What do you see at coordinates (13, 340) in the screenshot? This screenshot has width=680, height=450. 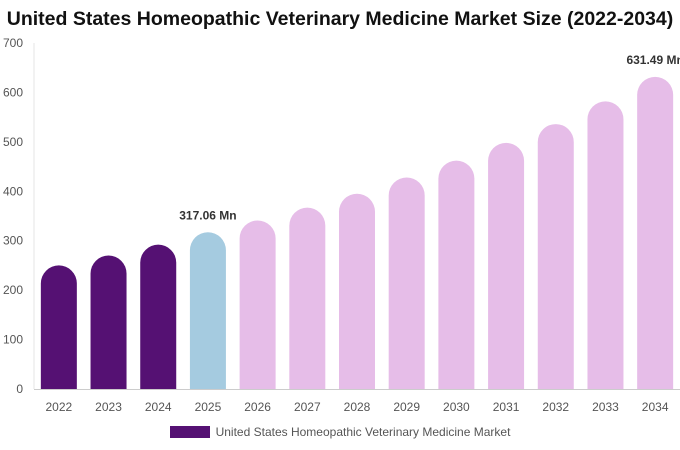 I see `y-tick-label: 100` at bounding box center [13, 340].